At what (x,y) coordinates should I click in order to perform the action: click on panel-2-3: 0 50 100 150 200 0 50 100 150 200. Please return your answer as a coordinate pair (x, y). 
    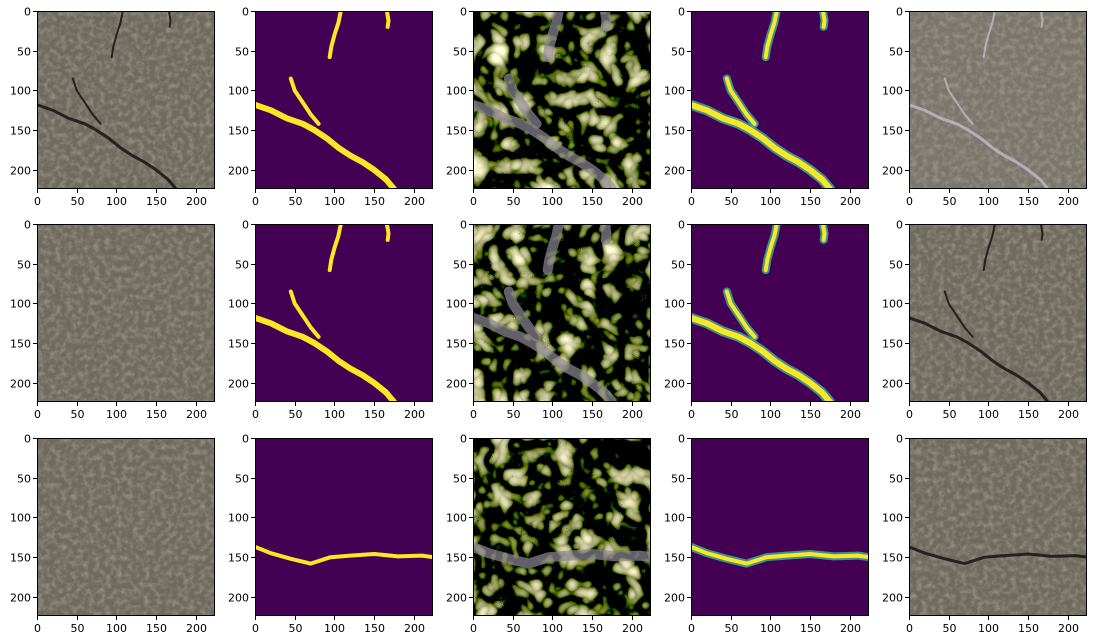
    Looking at the image, I should click on (766, 534).